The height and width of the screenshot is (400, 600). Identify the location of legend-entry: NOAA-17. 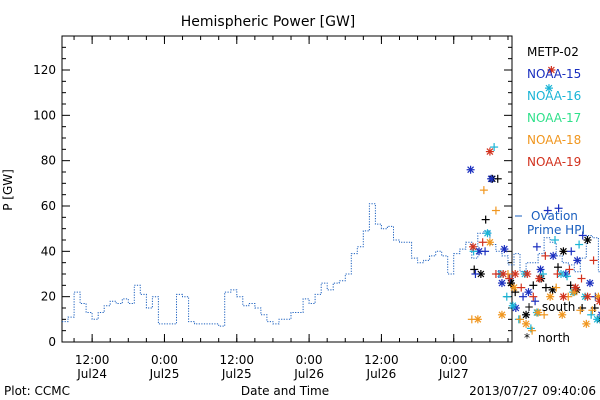
(554, 118).